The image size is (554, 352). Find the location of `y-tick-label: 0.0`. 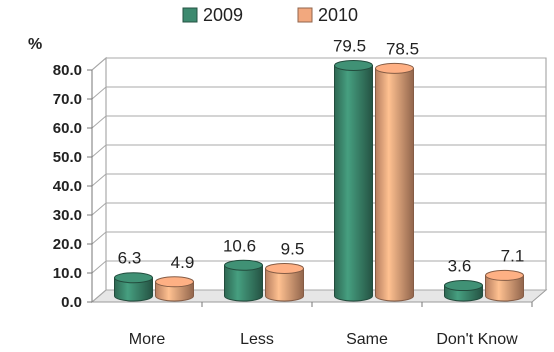

y-tick-label: 0.0 is located at coordinates (71, 302).